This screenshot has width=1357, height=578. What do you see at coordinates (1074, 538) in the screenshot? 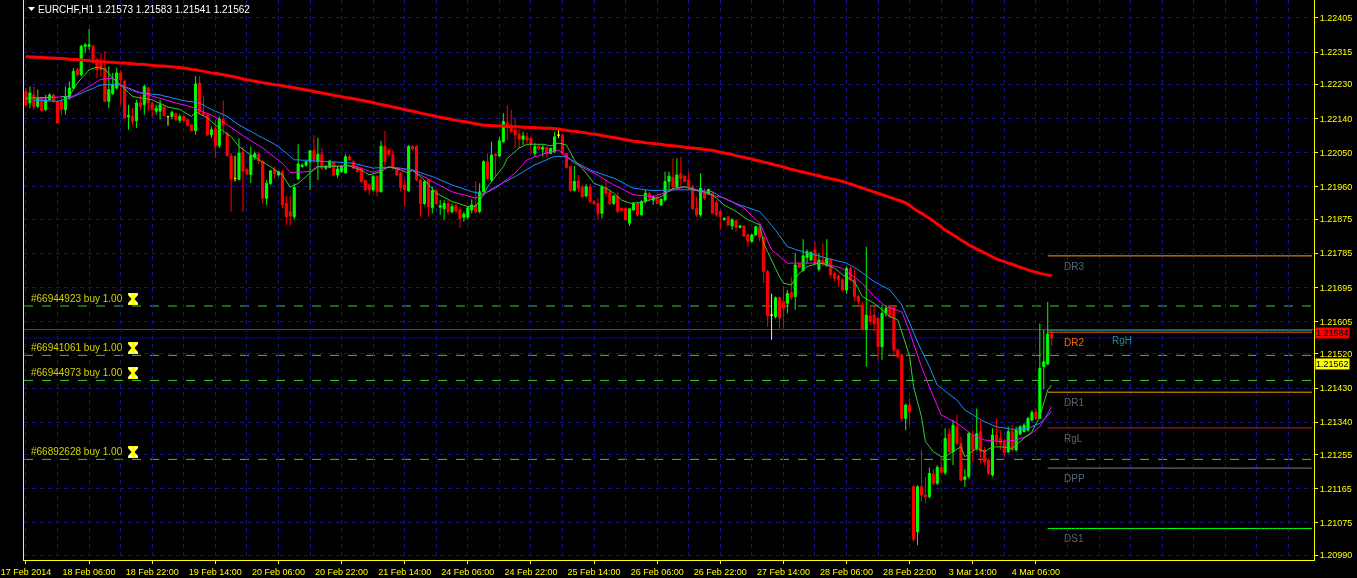
I see `series-label: DS1` at bounding box center [1074, 538].